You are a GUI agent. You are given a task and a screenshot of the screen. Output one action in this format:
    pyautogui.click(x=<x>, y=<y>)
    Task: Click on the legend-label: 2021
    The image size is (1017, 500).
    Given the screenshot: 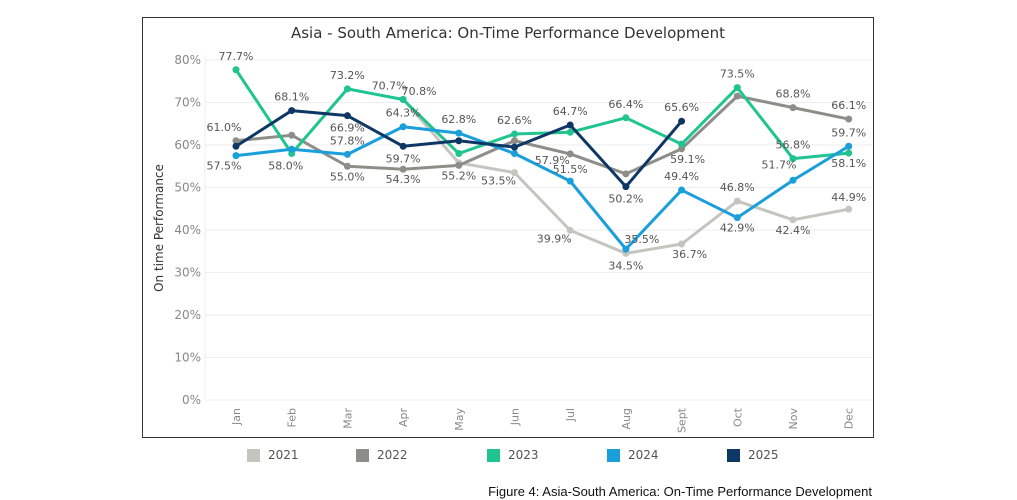 What is the action you would take?
    pyautogui.click(x=283, y=455)
    